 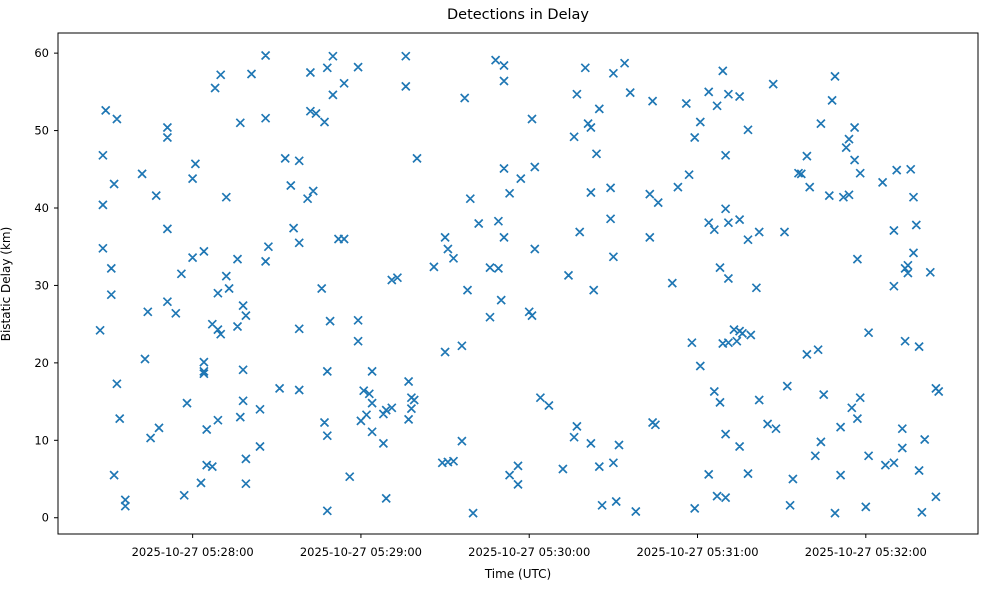 What do you see at coordinates (866, 552) in the screenshot?
I see `x-tick-label: 2025-10-27 05:32:00` at bounding box center [866, 552].